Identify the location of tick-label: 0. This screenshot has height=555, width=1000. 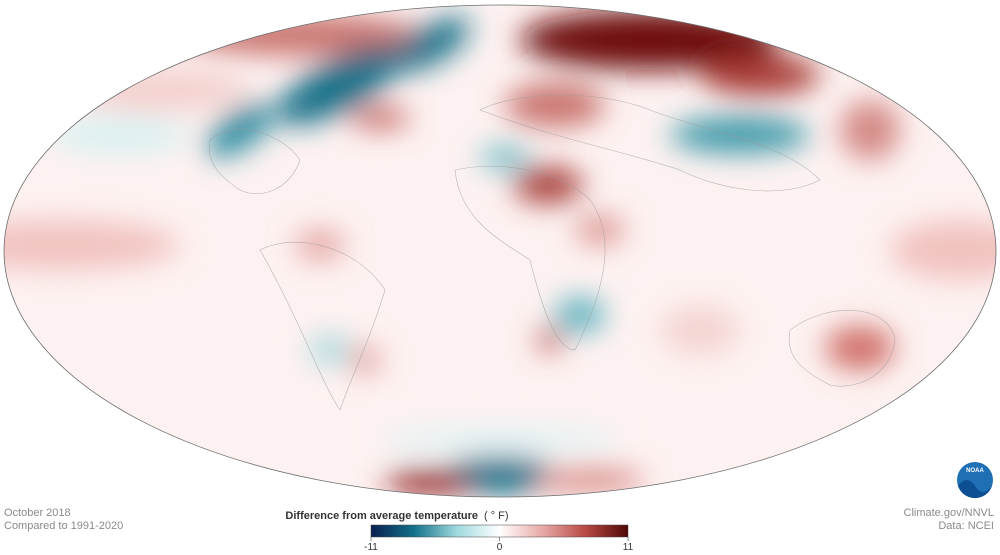
(500, 547).